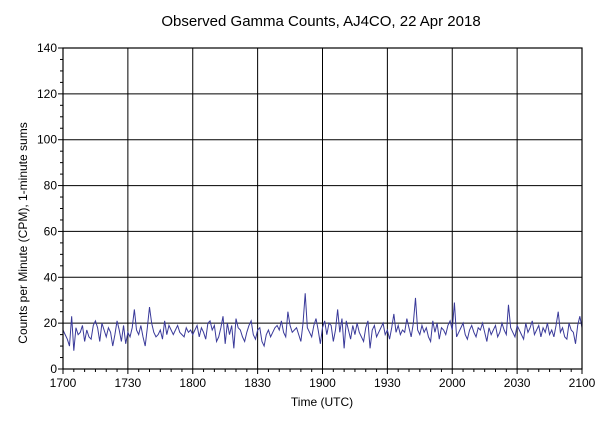  I want to click on x-tick-label: 2100, so click(582, 383).